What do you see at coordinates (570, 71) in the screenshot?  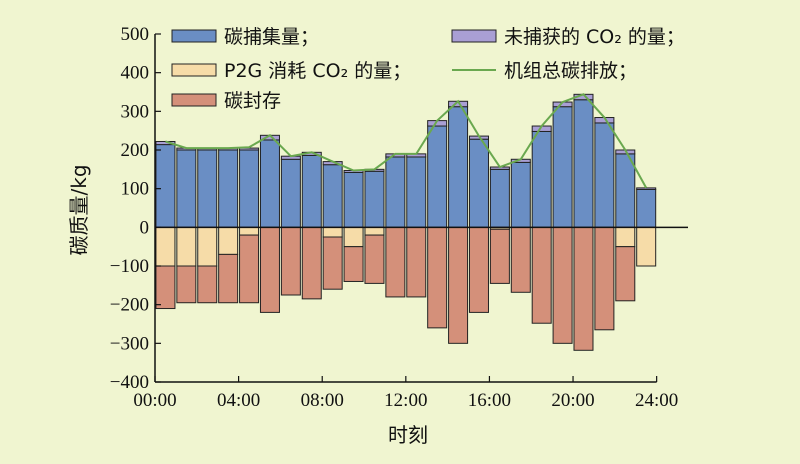 I see `legend-label: 机组总碳排放；` at bounding box center [570, 71].